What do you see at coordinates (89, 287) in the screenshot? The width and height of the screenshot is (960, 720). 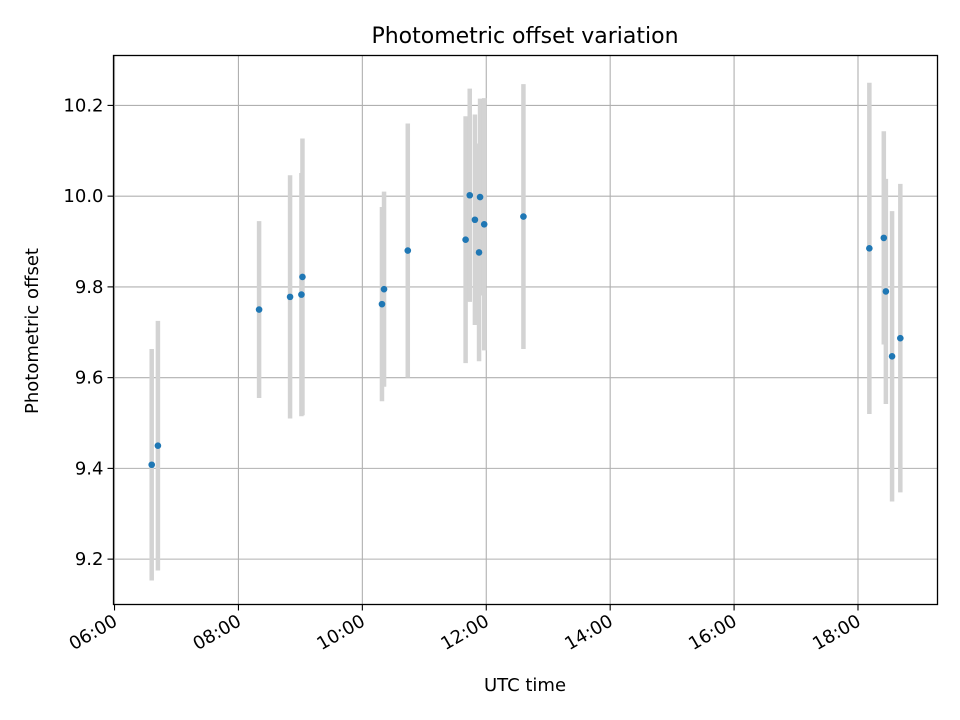 I see `y-tick-label: 9.8` at bounding box center [89, 287].